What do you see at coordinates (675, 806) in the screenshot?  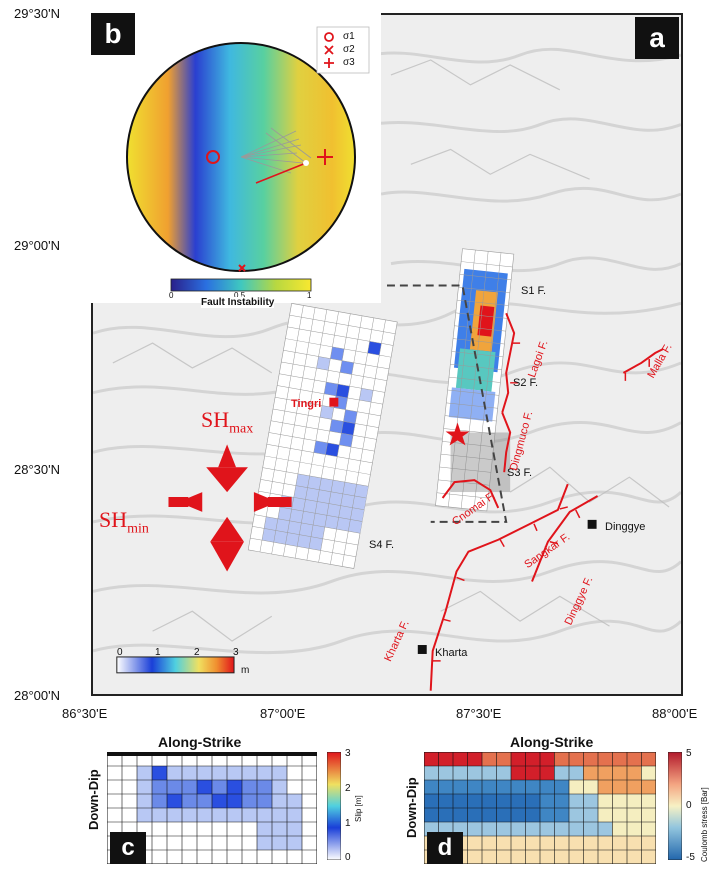 I see `panel-d-colorbar` at bounding box center [675, 806].